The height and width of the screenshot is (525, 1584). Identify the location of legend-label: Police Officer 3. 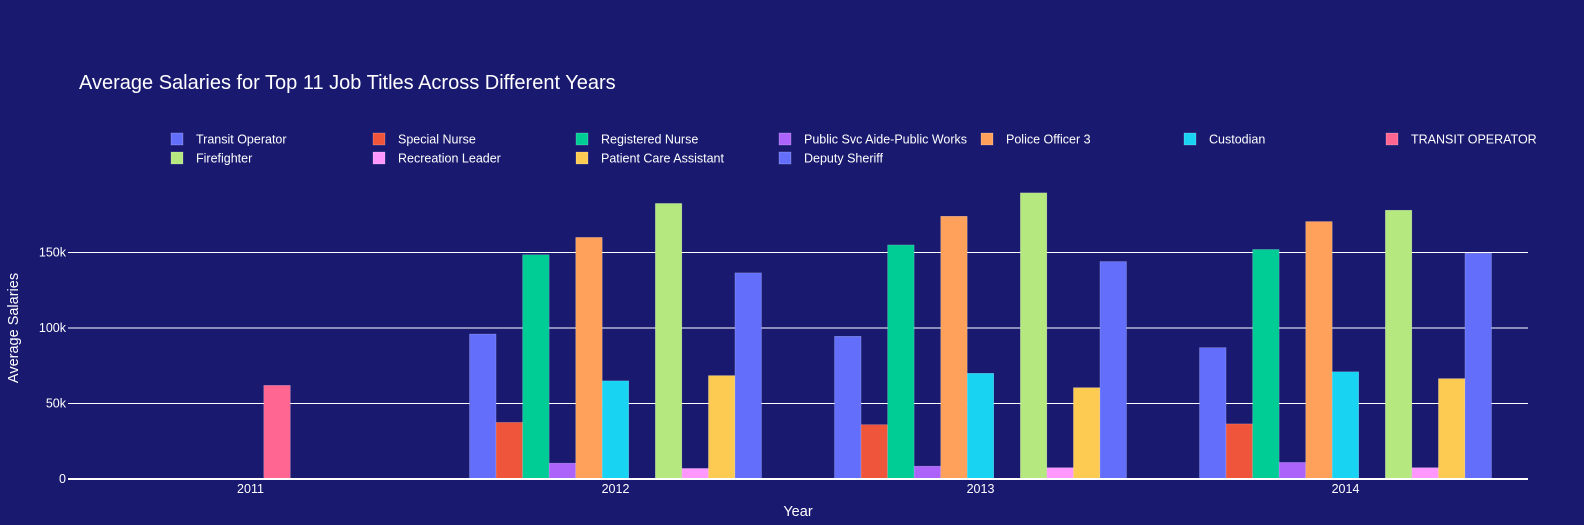
(1048, 140).